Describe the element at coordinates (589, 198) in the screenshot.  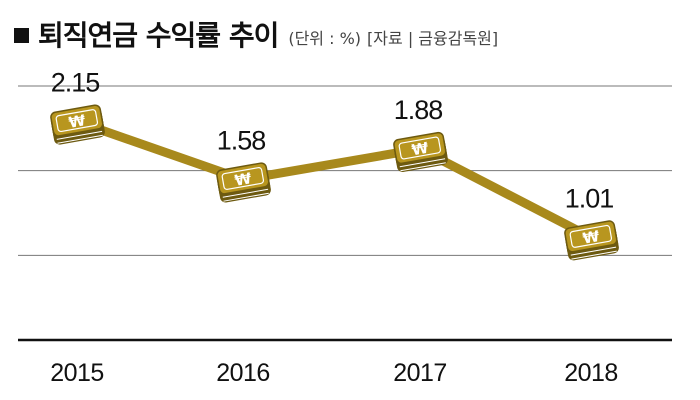
I see `data-label: 1.01` at that location.